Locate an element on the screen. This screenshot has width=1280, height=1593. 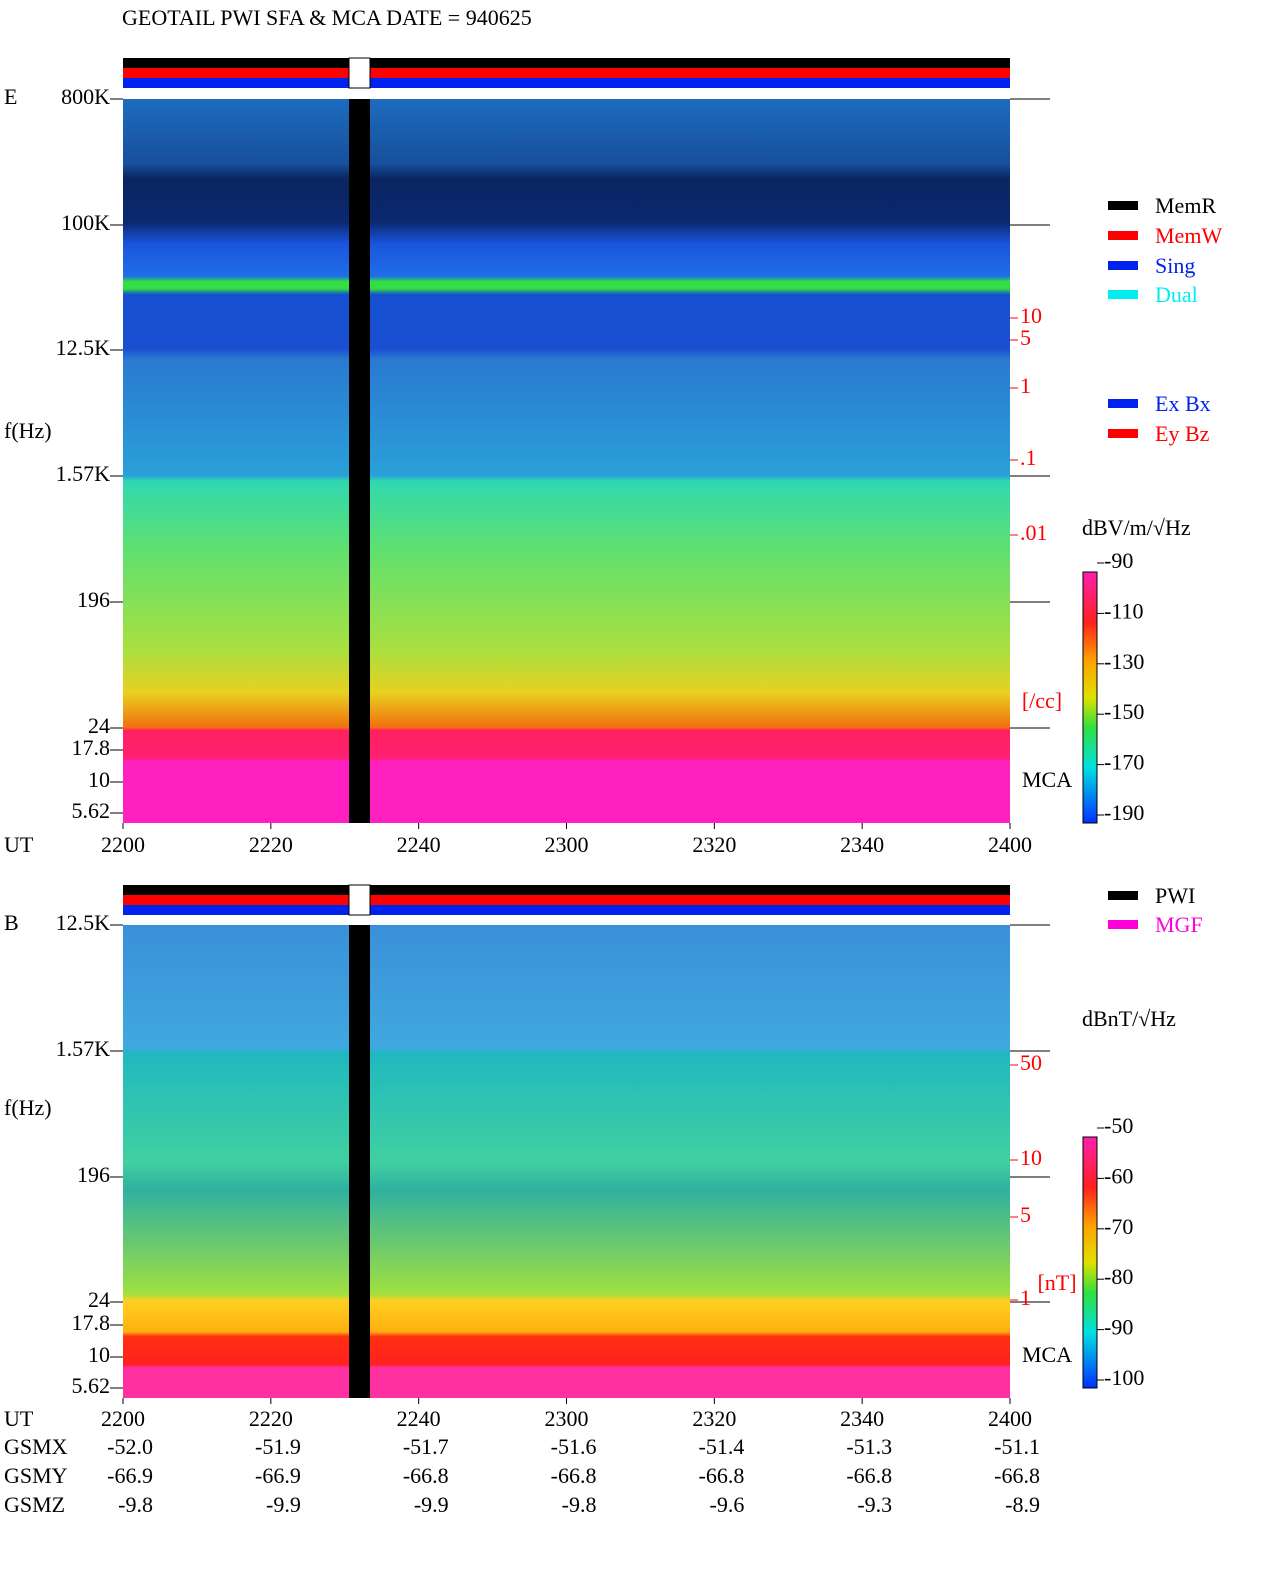
colorbar-tick-label: -130 is located at coordinates (1124, 661).